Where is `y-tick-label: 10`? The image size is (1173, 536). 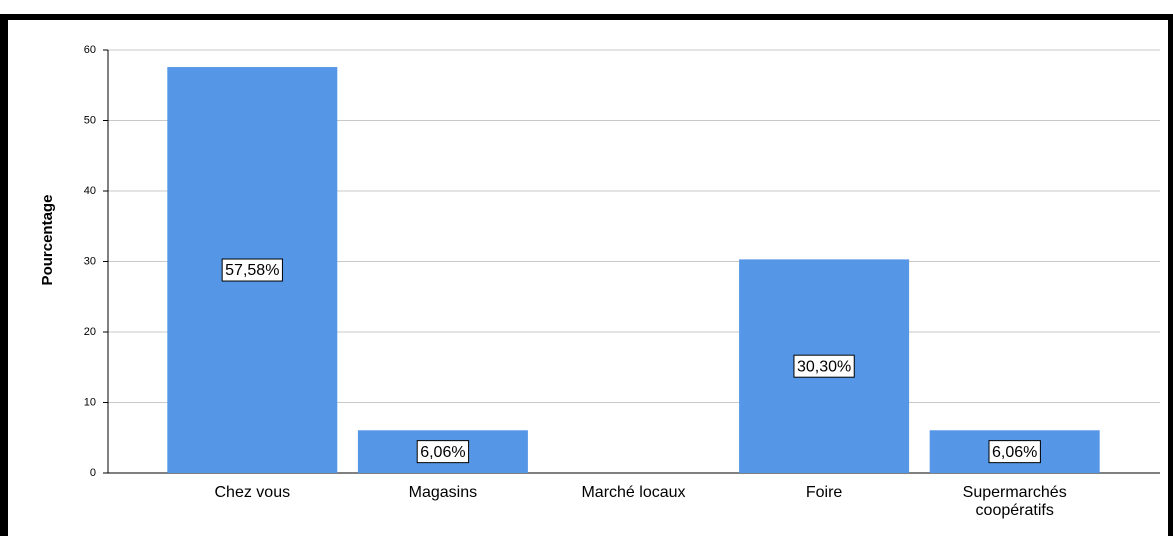
y-tick-label: 10 is located at coordinates (90, 402).